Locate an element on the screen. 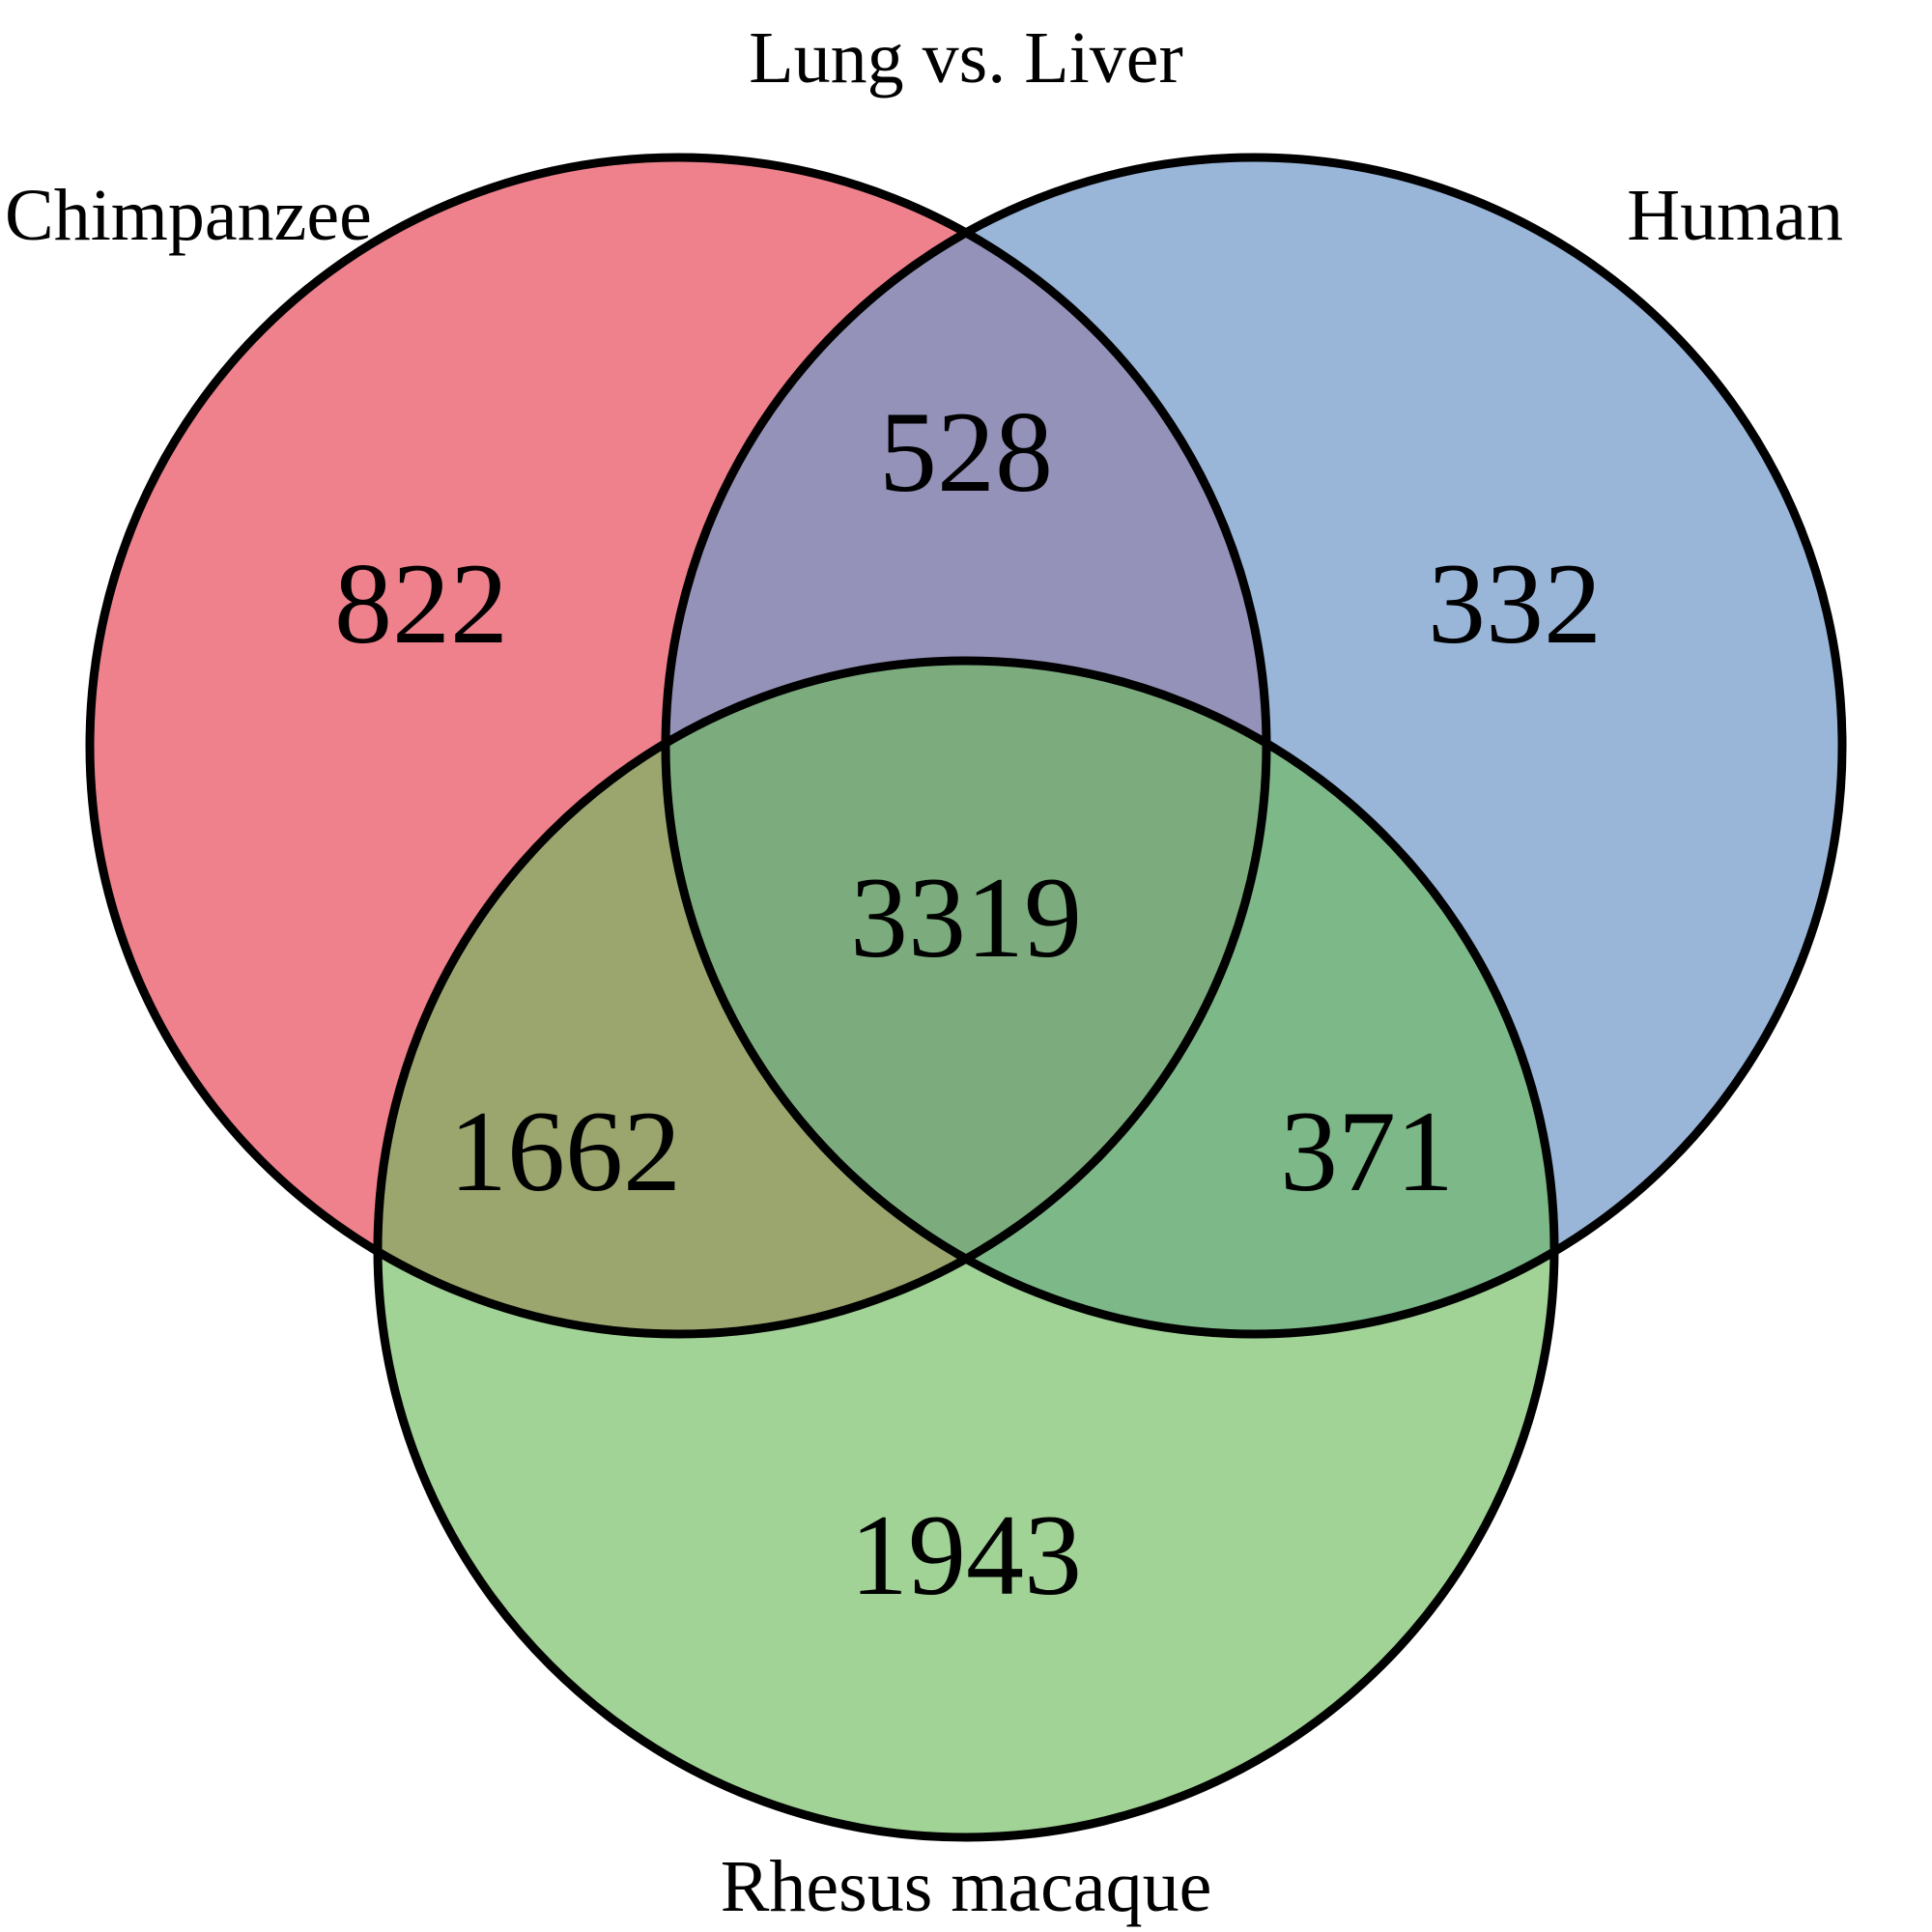 This screenshot has width=1932, height=1932. count-chimpanzee-only: 822 is located at coordinates (421, 603).